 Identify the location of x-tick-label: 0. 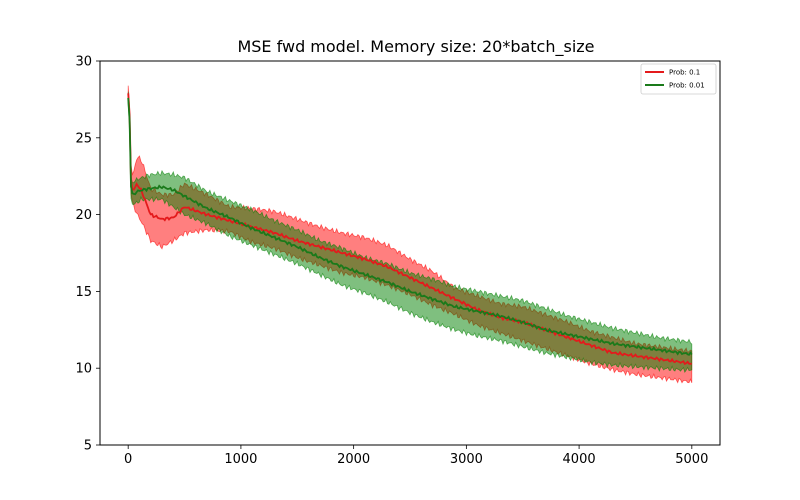
(128, 459).